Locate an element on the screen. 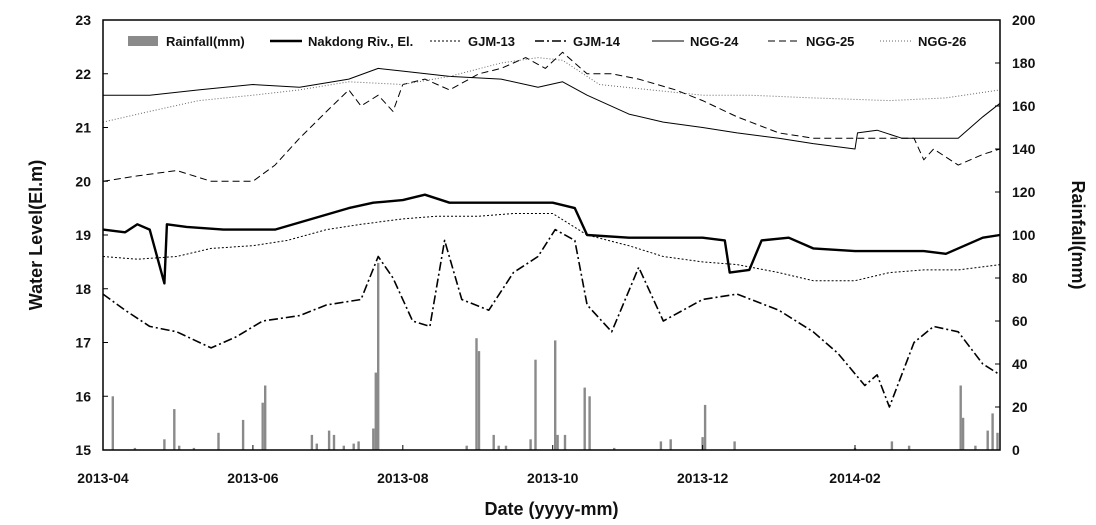  x-axis-title: Date (yyyy-mm) is located at coordinates (551, 509).